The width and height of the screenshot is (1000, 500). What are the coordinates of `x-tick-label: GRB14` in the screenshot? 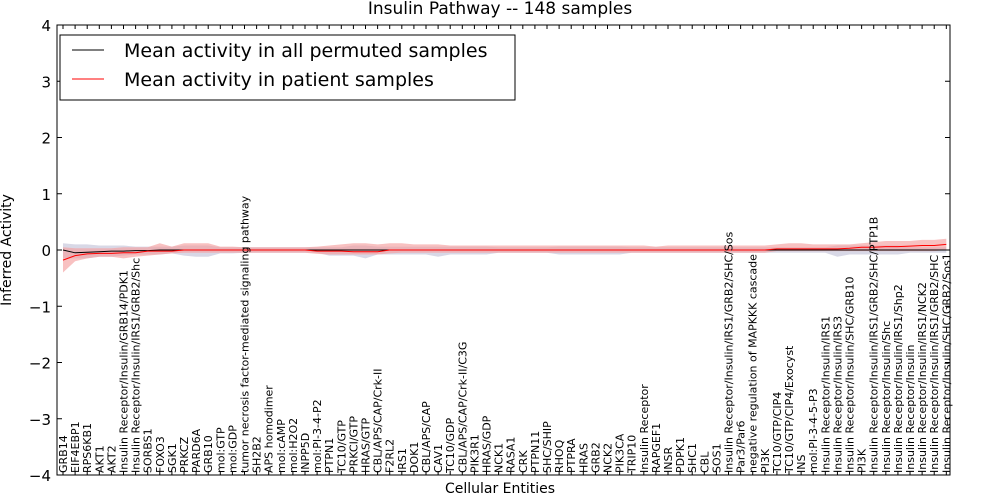 It's located at (63, 454).